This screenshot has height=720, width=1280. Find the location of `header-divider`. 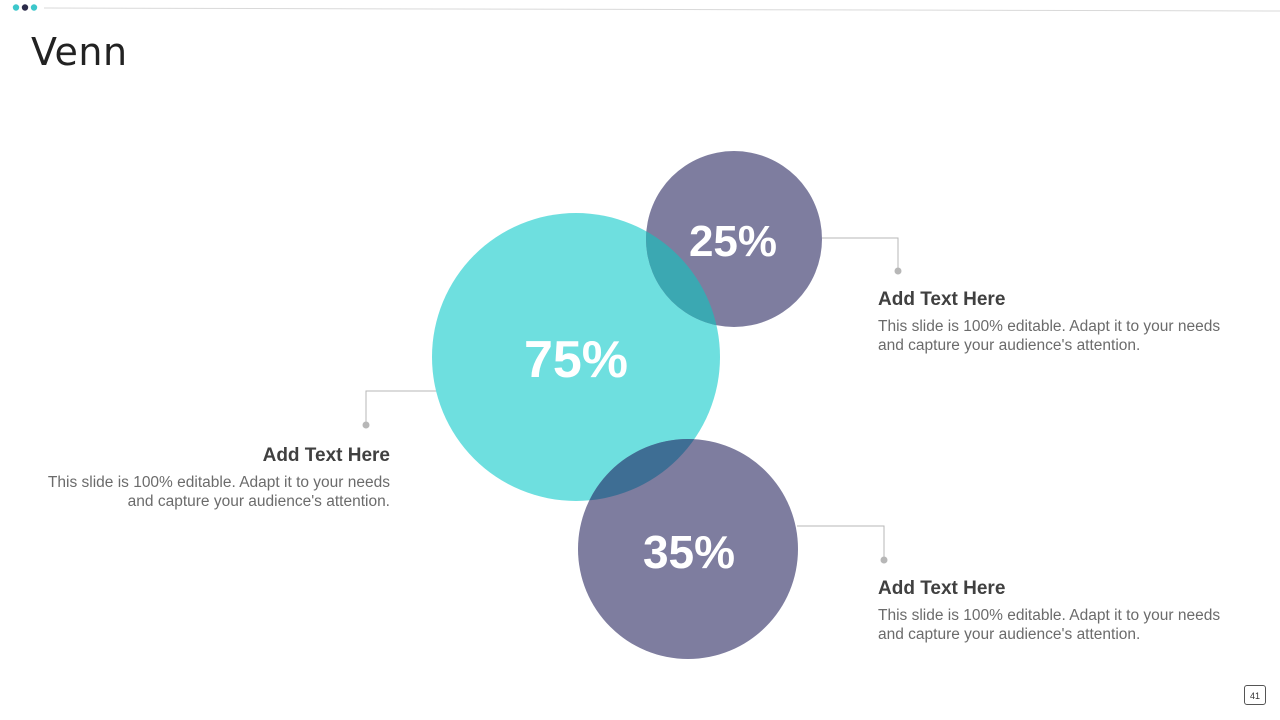

header-divider is located at coordinates (646, 8).